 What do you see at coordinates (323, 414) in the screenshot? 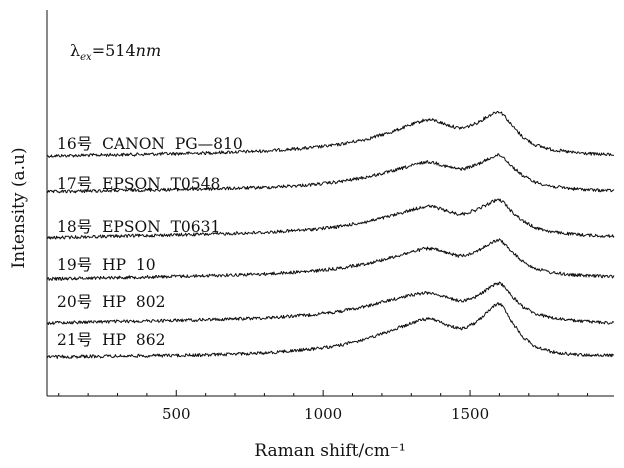
I see `x-tick-label-1000: 1000` at bounding box center [323, 414].